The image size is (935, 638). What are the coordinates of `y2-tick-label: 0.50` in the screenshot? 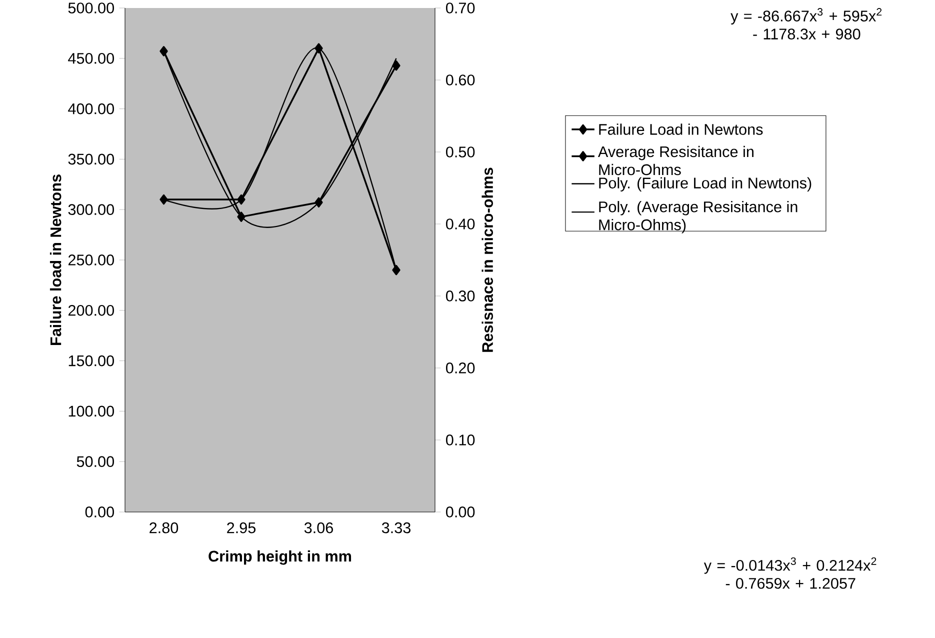 It's located at (460, 152).